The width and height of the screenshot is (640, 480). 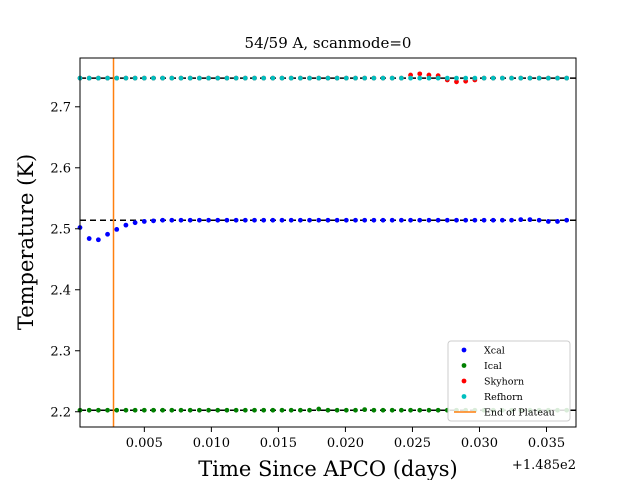 What do you see at coordinates (211, 443) in the screenshot?
I see `x-tick-label: 0.010` at bounding box center [211, 443].